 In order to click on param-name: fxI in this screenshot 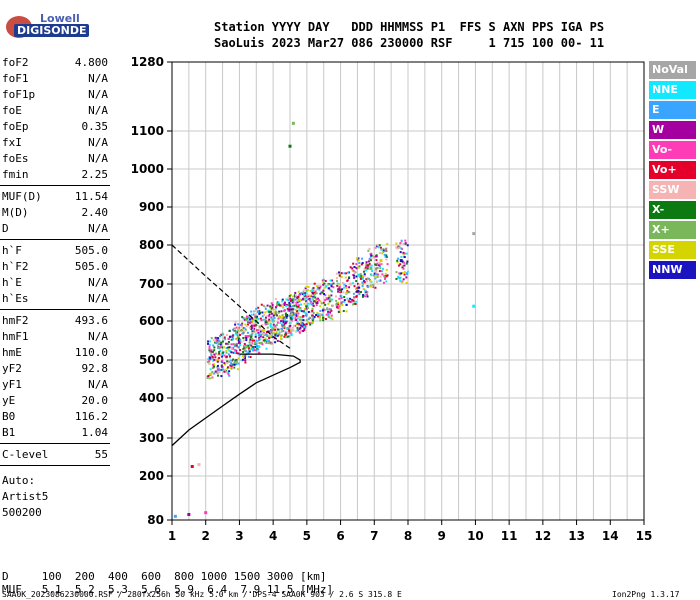, I will do `click(12, 142)`.